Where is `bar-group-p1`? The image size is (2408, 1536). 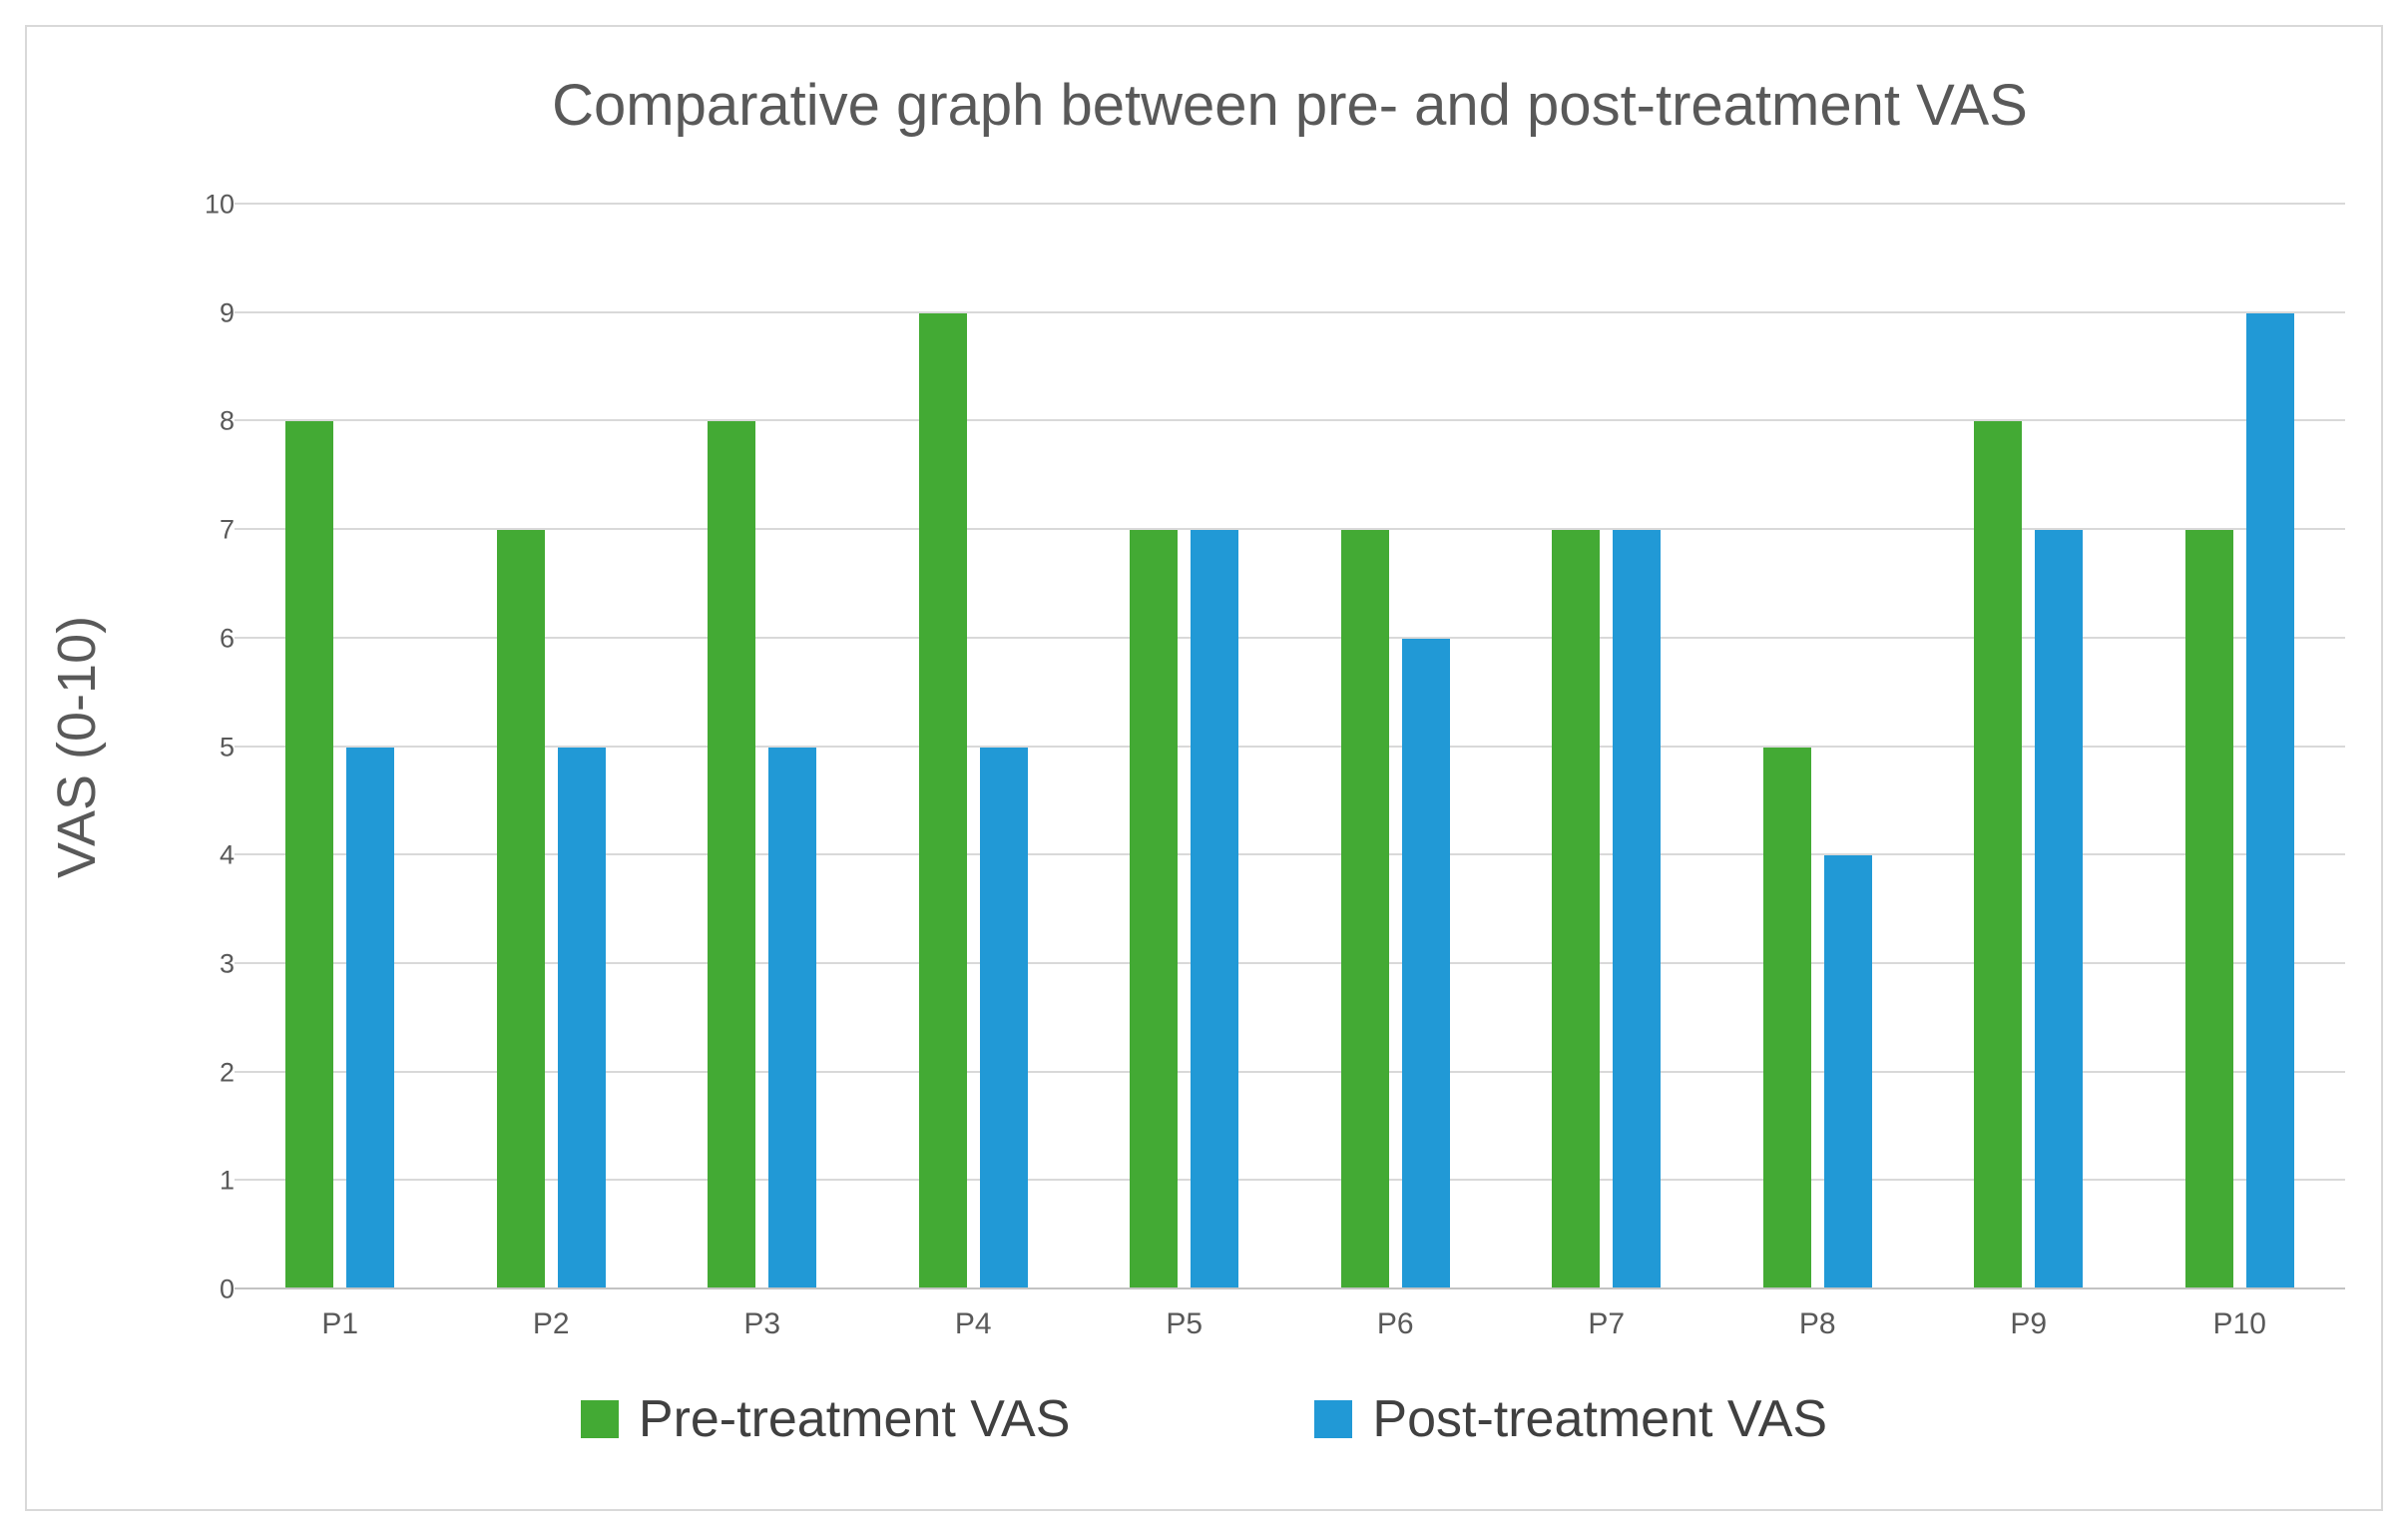
bar-group-p1 is located at coordinates (340, 747).